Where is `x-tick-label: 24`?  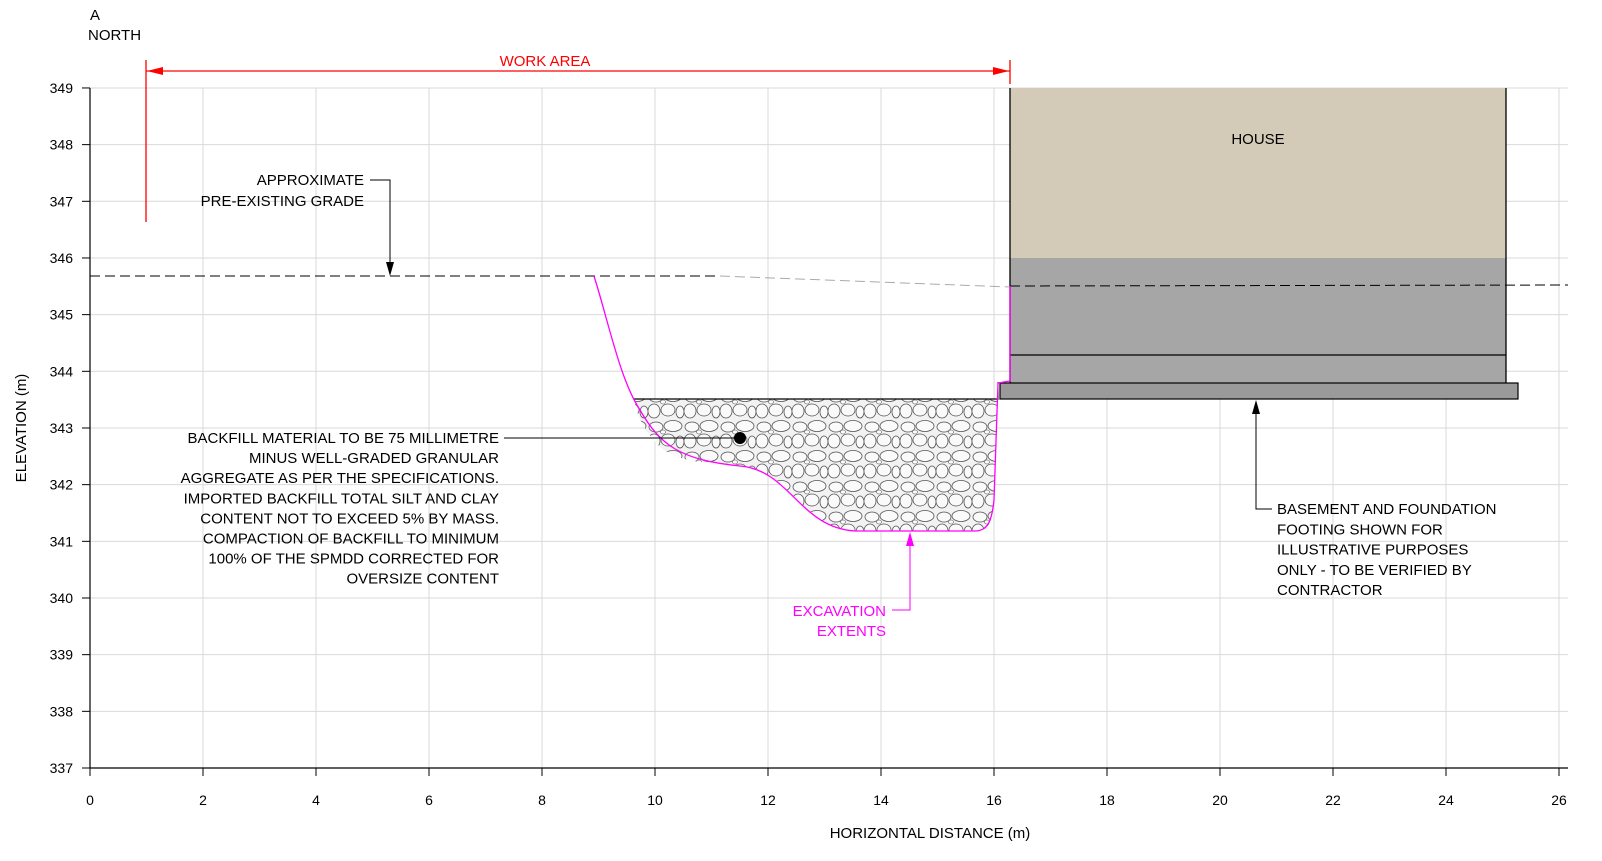 x-tick-label: 24 is located at coordinates (1446, 800).